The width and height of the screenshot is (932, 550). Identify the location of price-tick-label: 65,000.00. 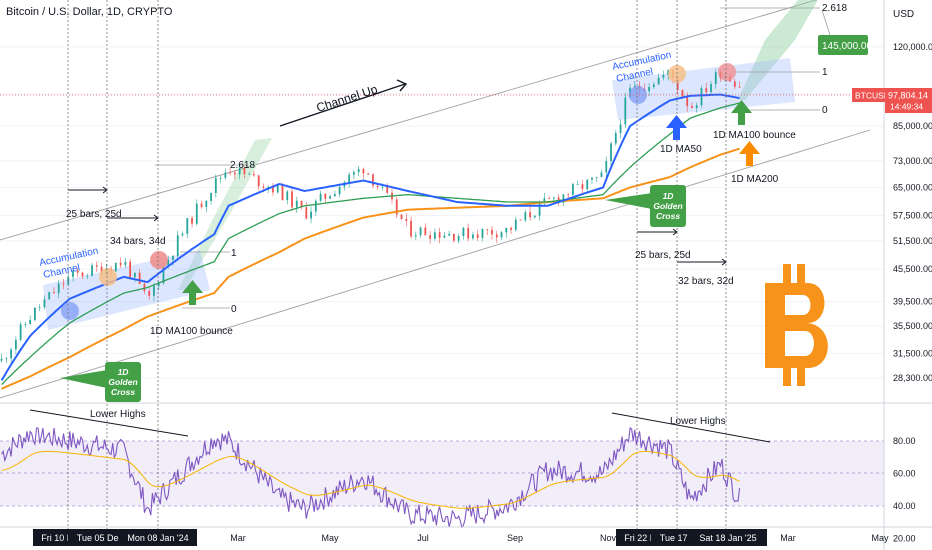
(912, 187).